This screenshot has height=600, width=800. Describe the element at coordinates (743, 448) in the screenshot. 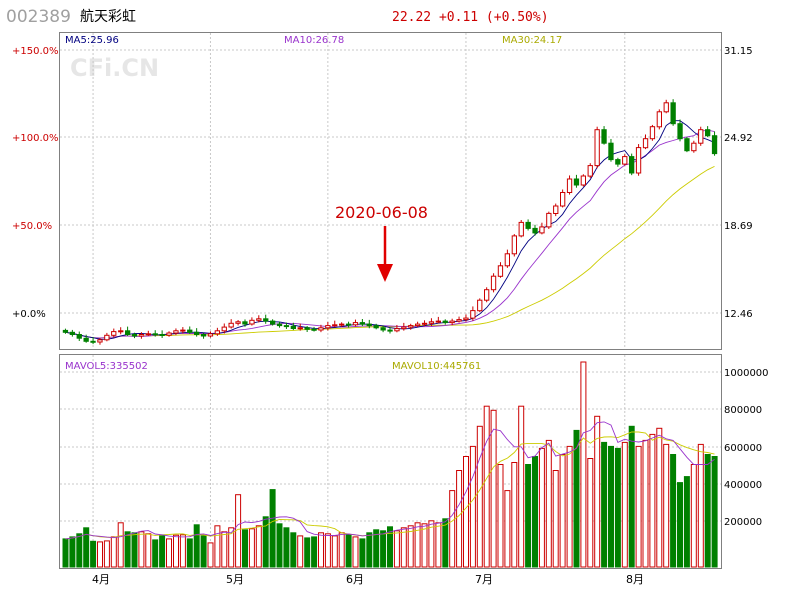

I see `vol-tick-600000: 600000` at that location.